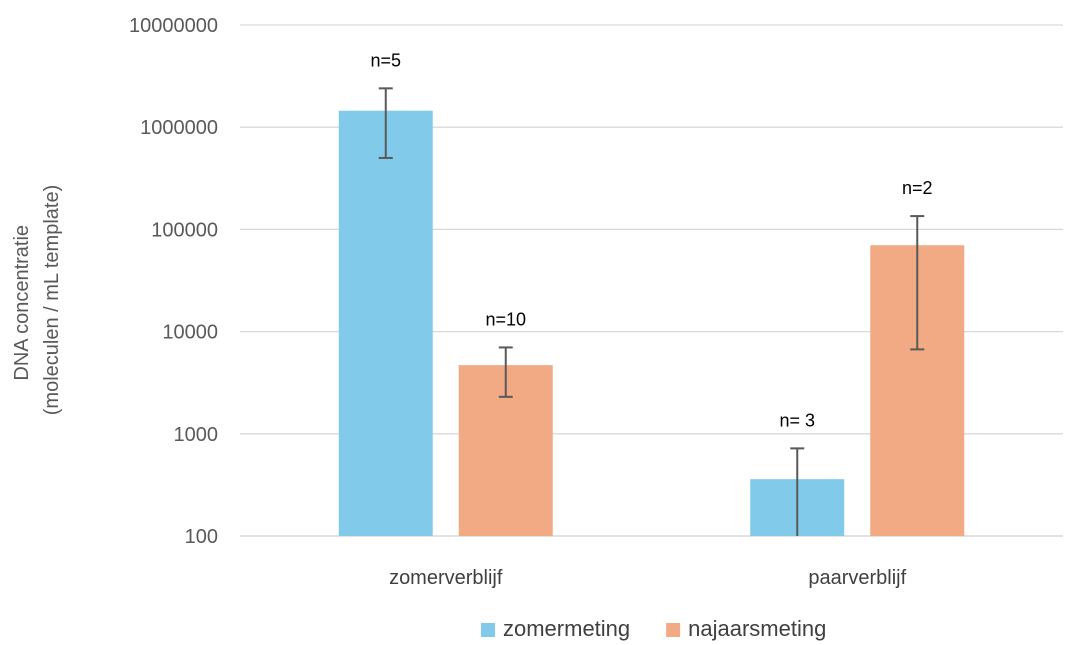 The width and height of the screenshot is (1071, 645). I want to click on legend-label: najaarsmeting, so click(757, 628).